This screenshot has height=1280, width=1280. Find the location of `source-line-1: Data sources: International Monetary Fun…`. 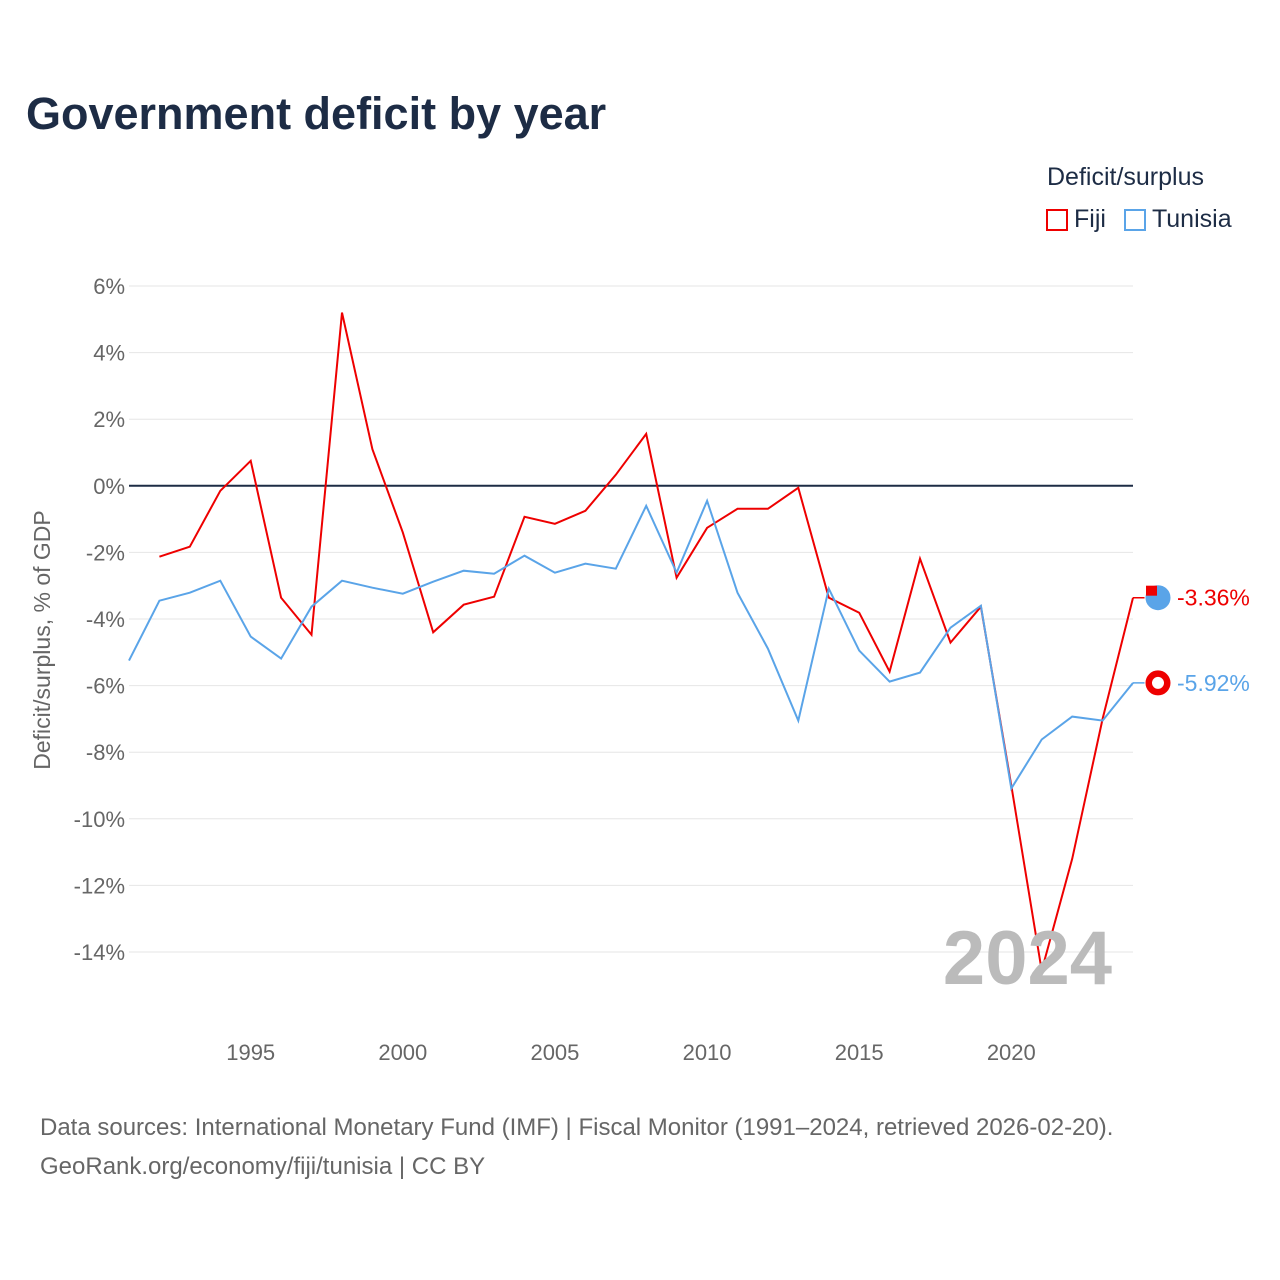

source-line-1: Data sources: International Monetary Fun… is located at coordinates (577, 1127).